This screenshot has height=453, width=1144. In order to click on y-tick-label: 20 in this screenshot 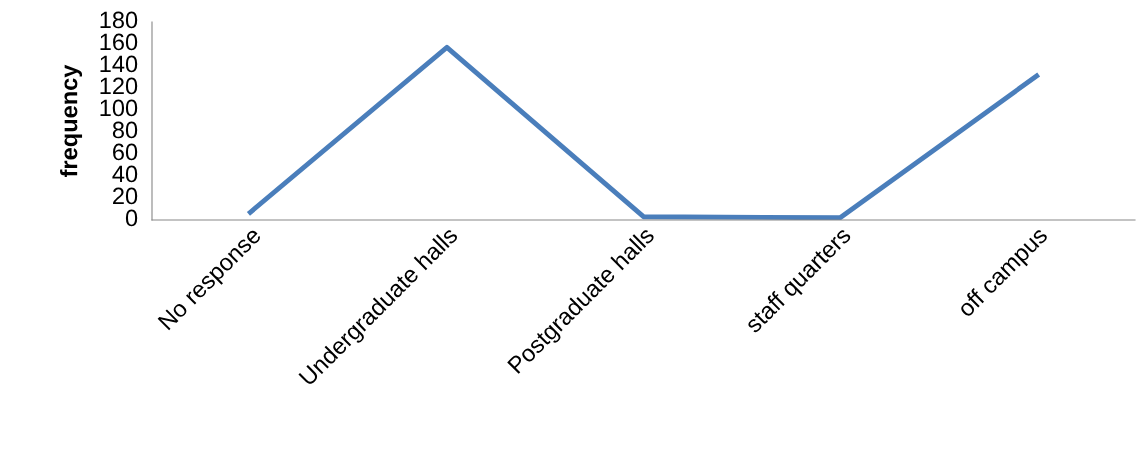, I will do `click(125, 196)`.